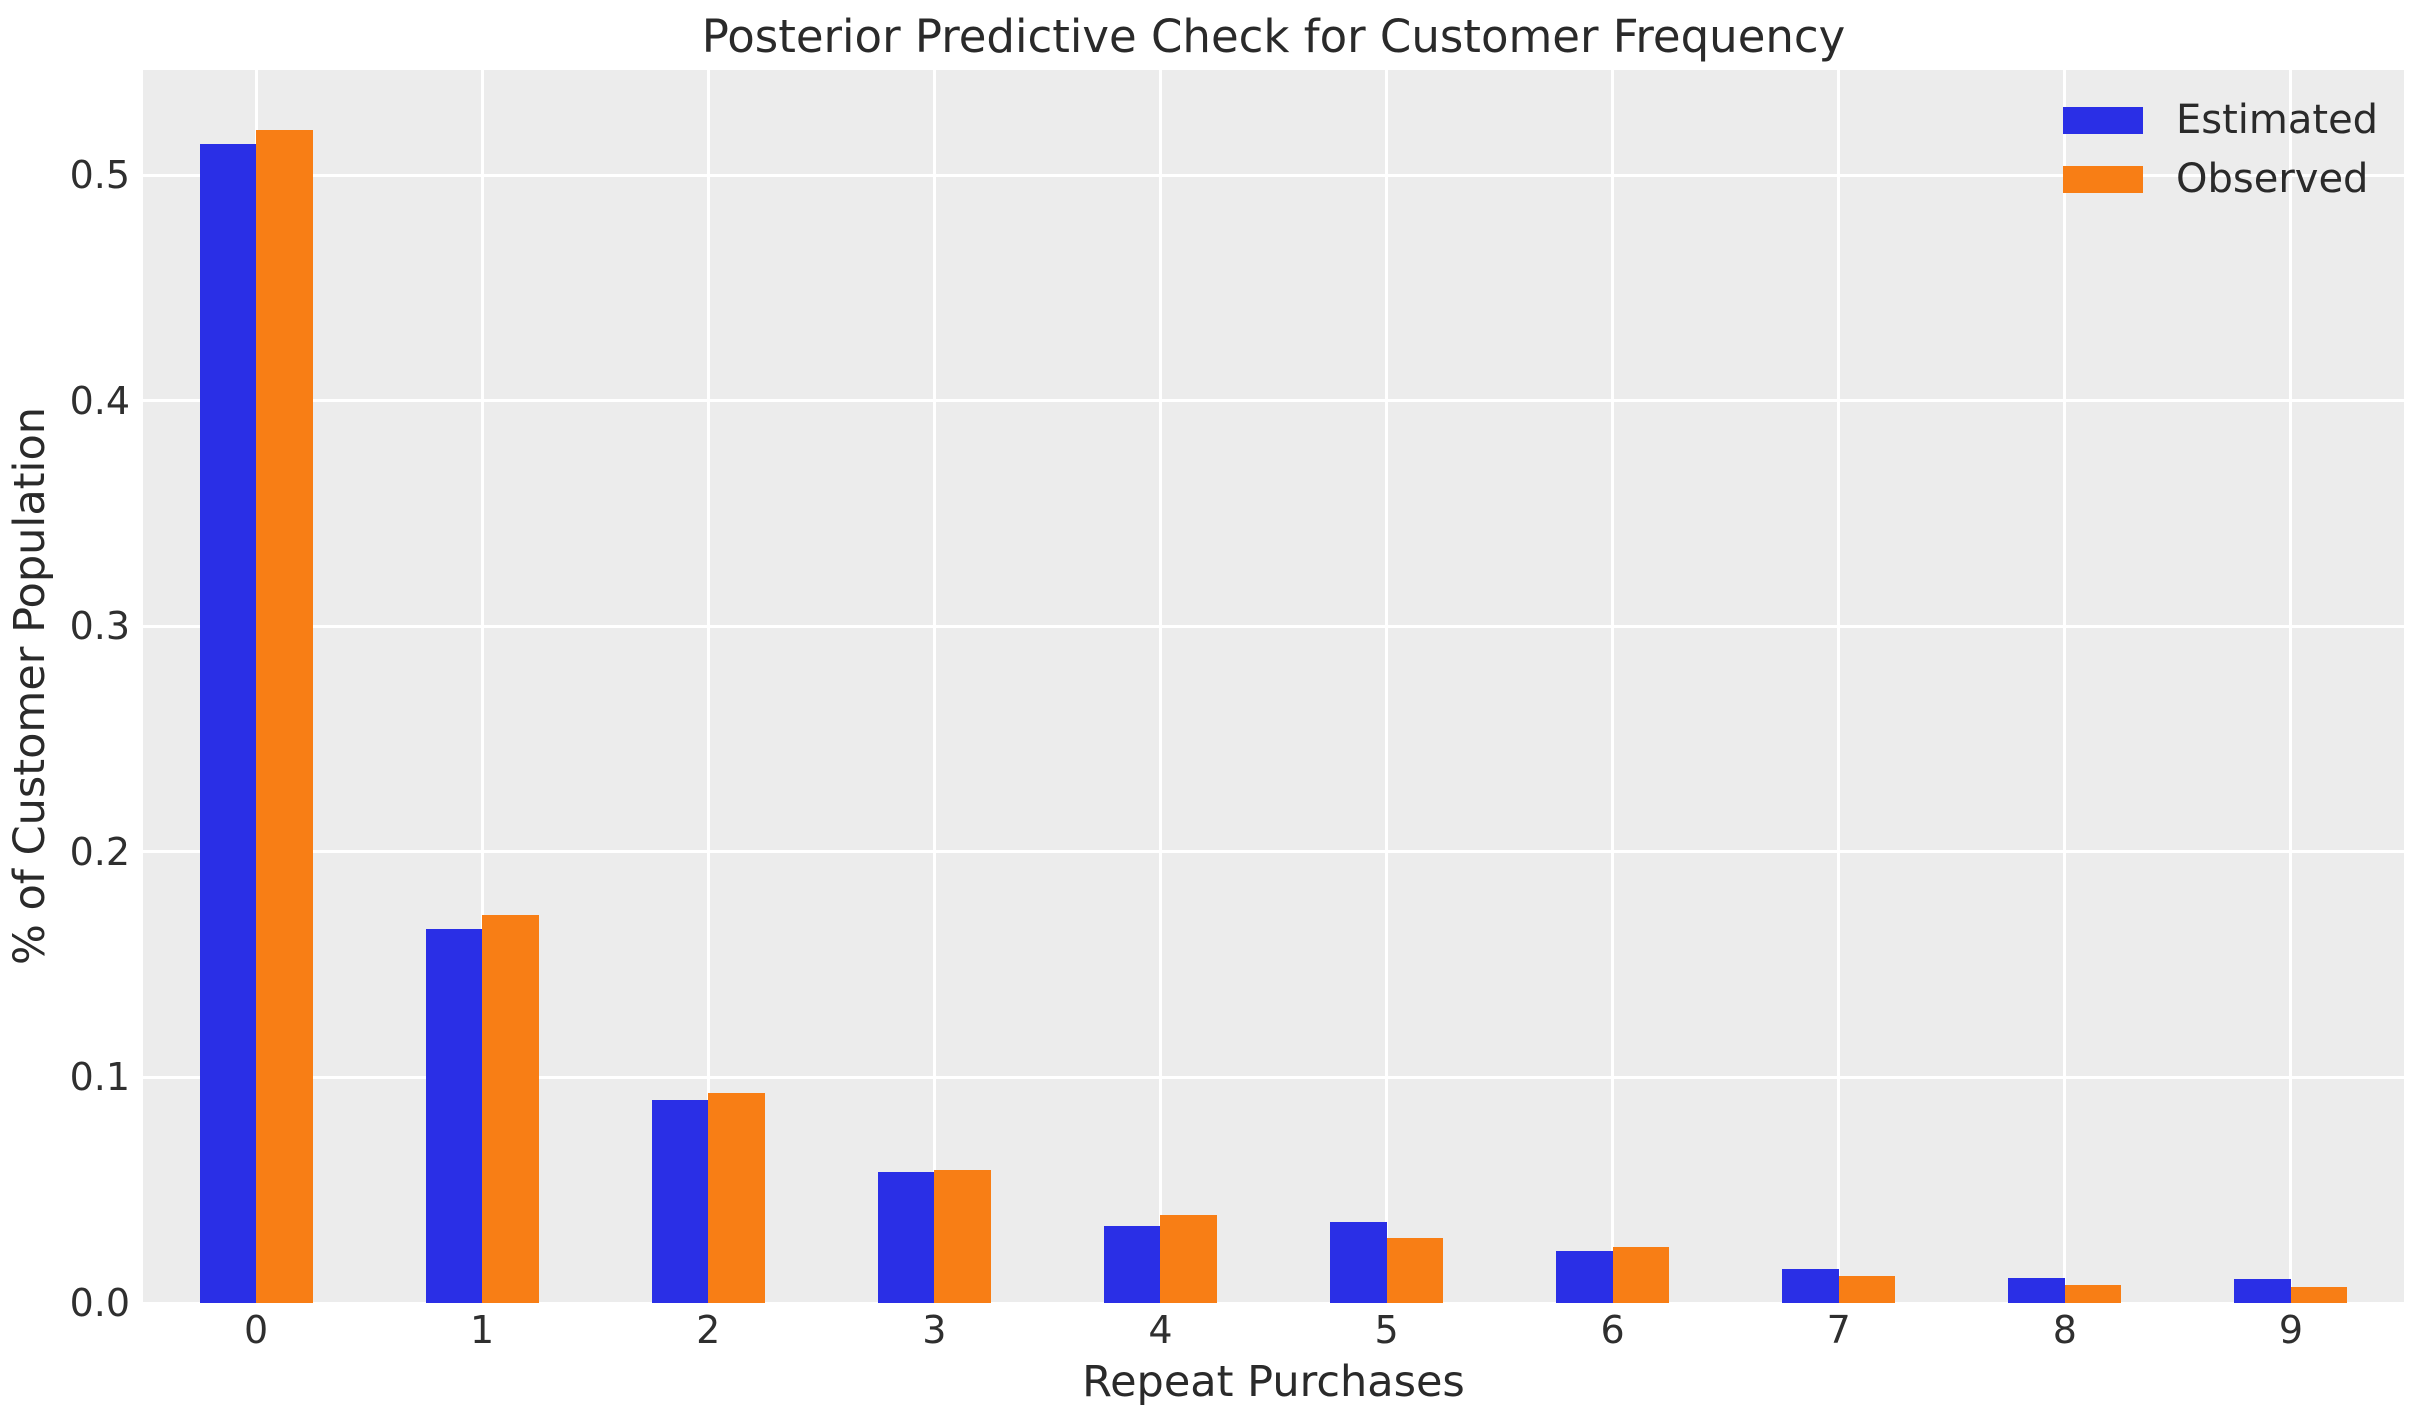 This screenshot has width=2423, height=1423. What do you see at coordinates (2291, 1330) in the screenshot?
I see `xtick-label-9: 9` at bounding box center [2291, 1330].